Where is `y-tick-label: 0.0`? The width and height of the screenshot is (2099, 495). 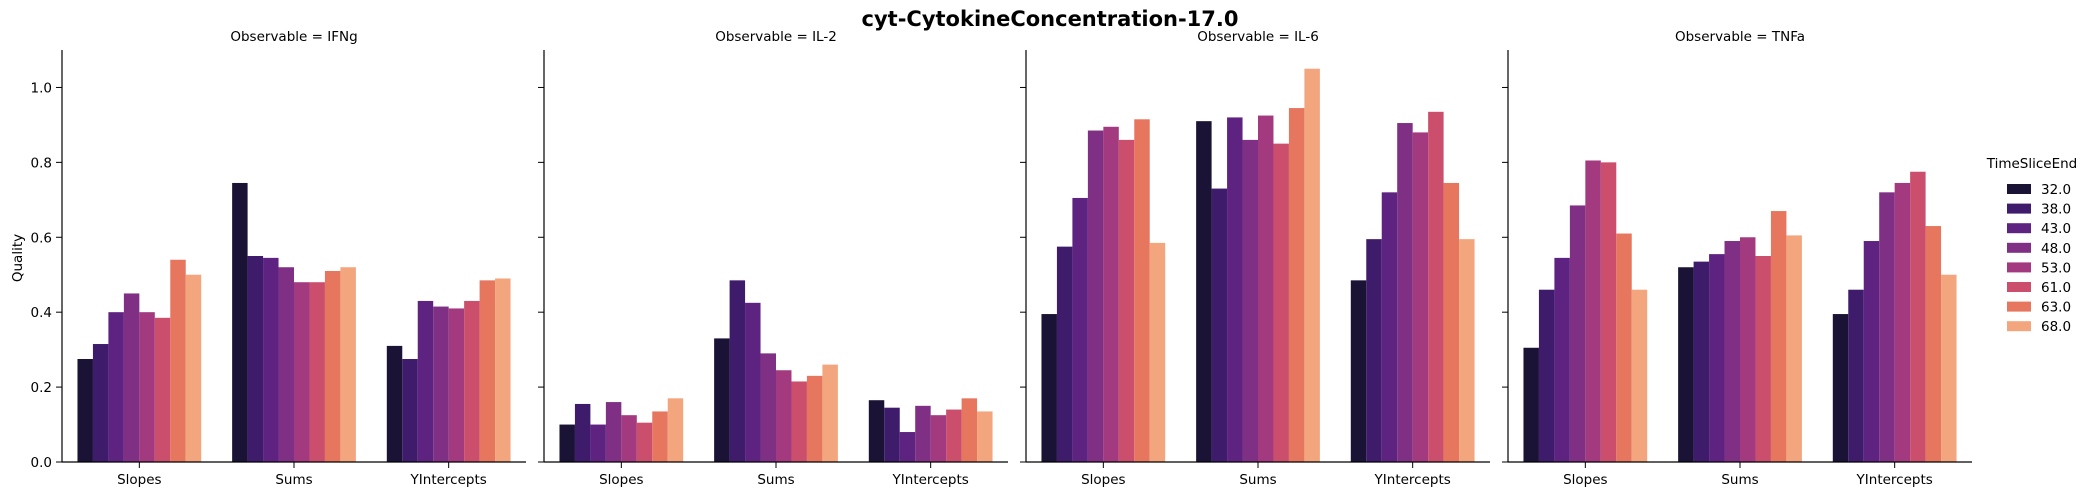 y-tick-label: 0.0 is located at coordinates (41, 463).